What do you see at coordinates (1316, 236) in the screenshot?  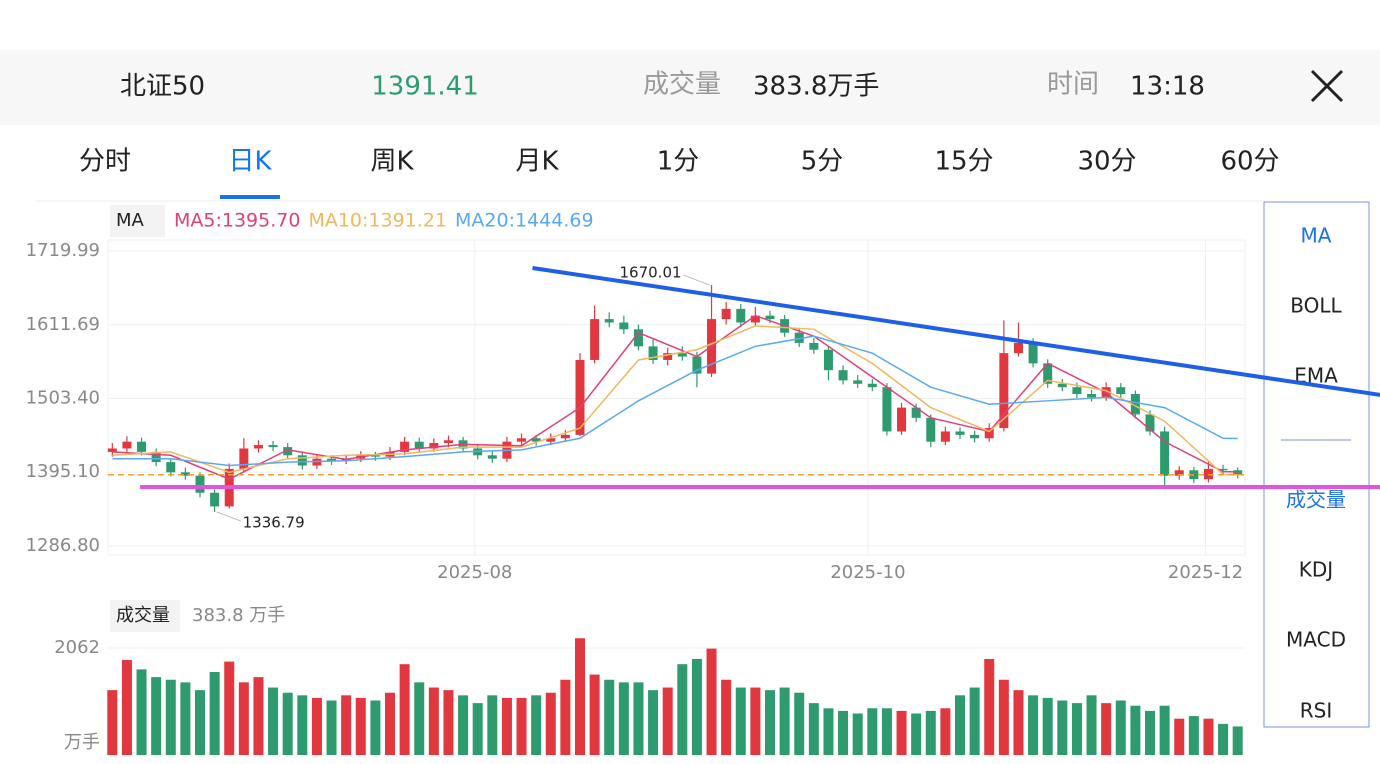 I see `indicator-option: MA` at bounding box center [1316, 236].